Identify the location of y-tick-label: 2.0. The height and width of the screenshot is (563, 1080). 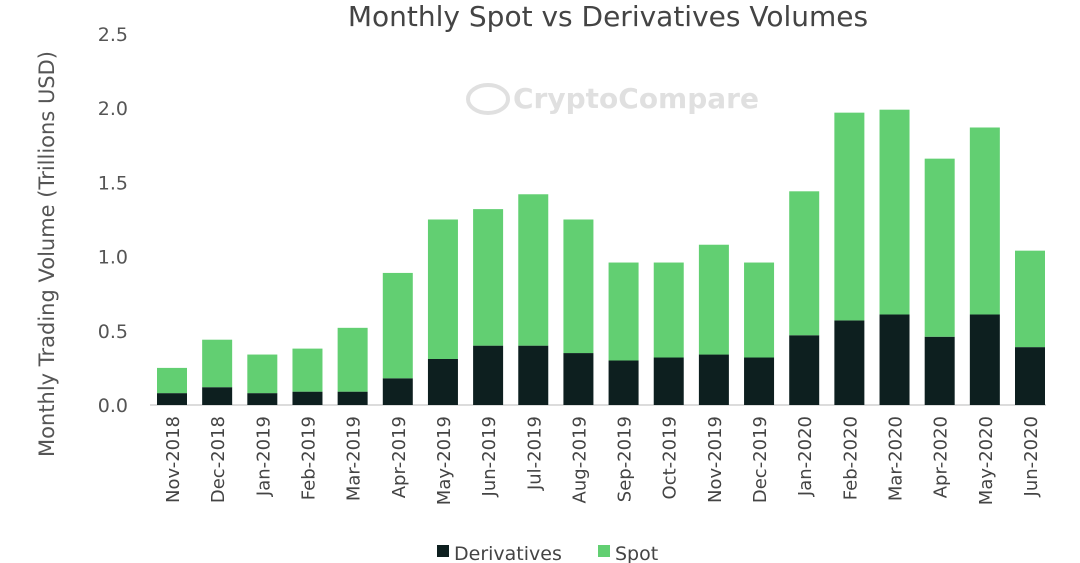
(113, 109).